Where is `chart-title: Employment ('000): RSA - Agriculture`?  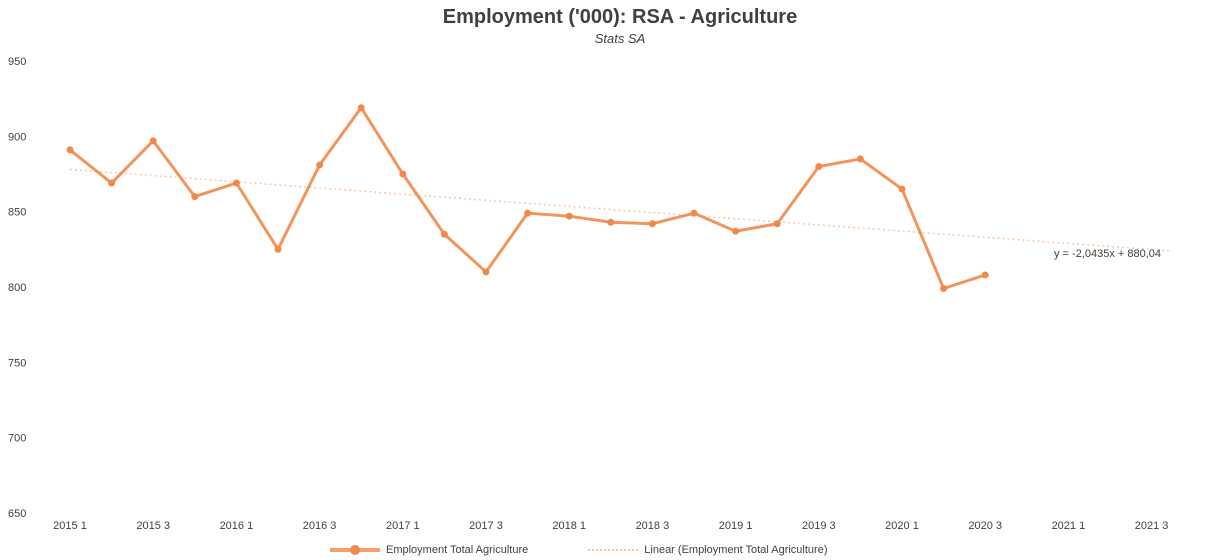 chart-title: Employment ('000): RSA - Agriculture is located at coordinates (620, 17).